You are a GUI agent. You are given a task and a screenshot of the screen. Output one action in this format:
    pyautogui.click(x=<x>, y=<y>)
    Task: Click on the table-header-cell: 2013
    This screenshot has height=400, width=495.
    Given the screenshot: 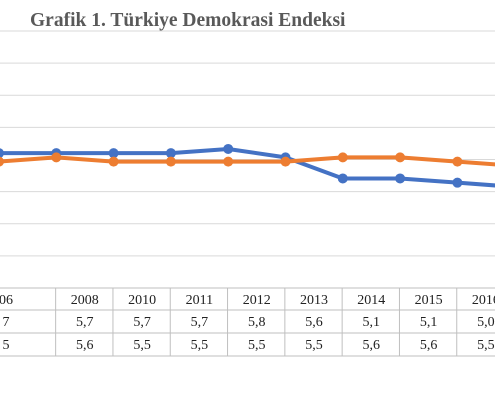 What is the action you would take?
    pyautogui.click(x=314, y=300)
    